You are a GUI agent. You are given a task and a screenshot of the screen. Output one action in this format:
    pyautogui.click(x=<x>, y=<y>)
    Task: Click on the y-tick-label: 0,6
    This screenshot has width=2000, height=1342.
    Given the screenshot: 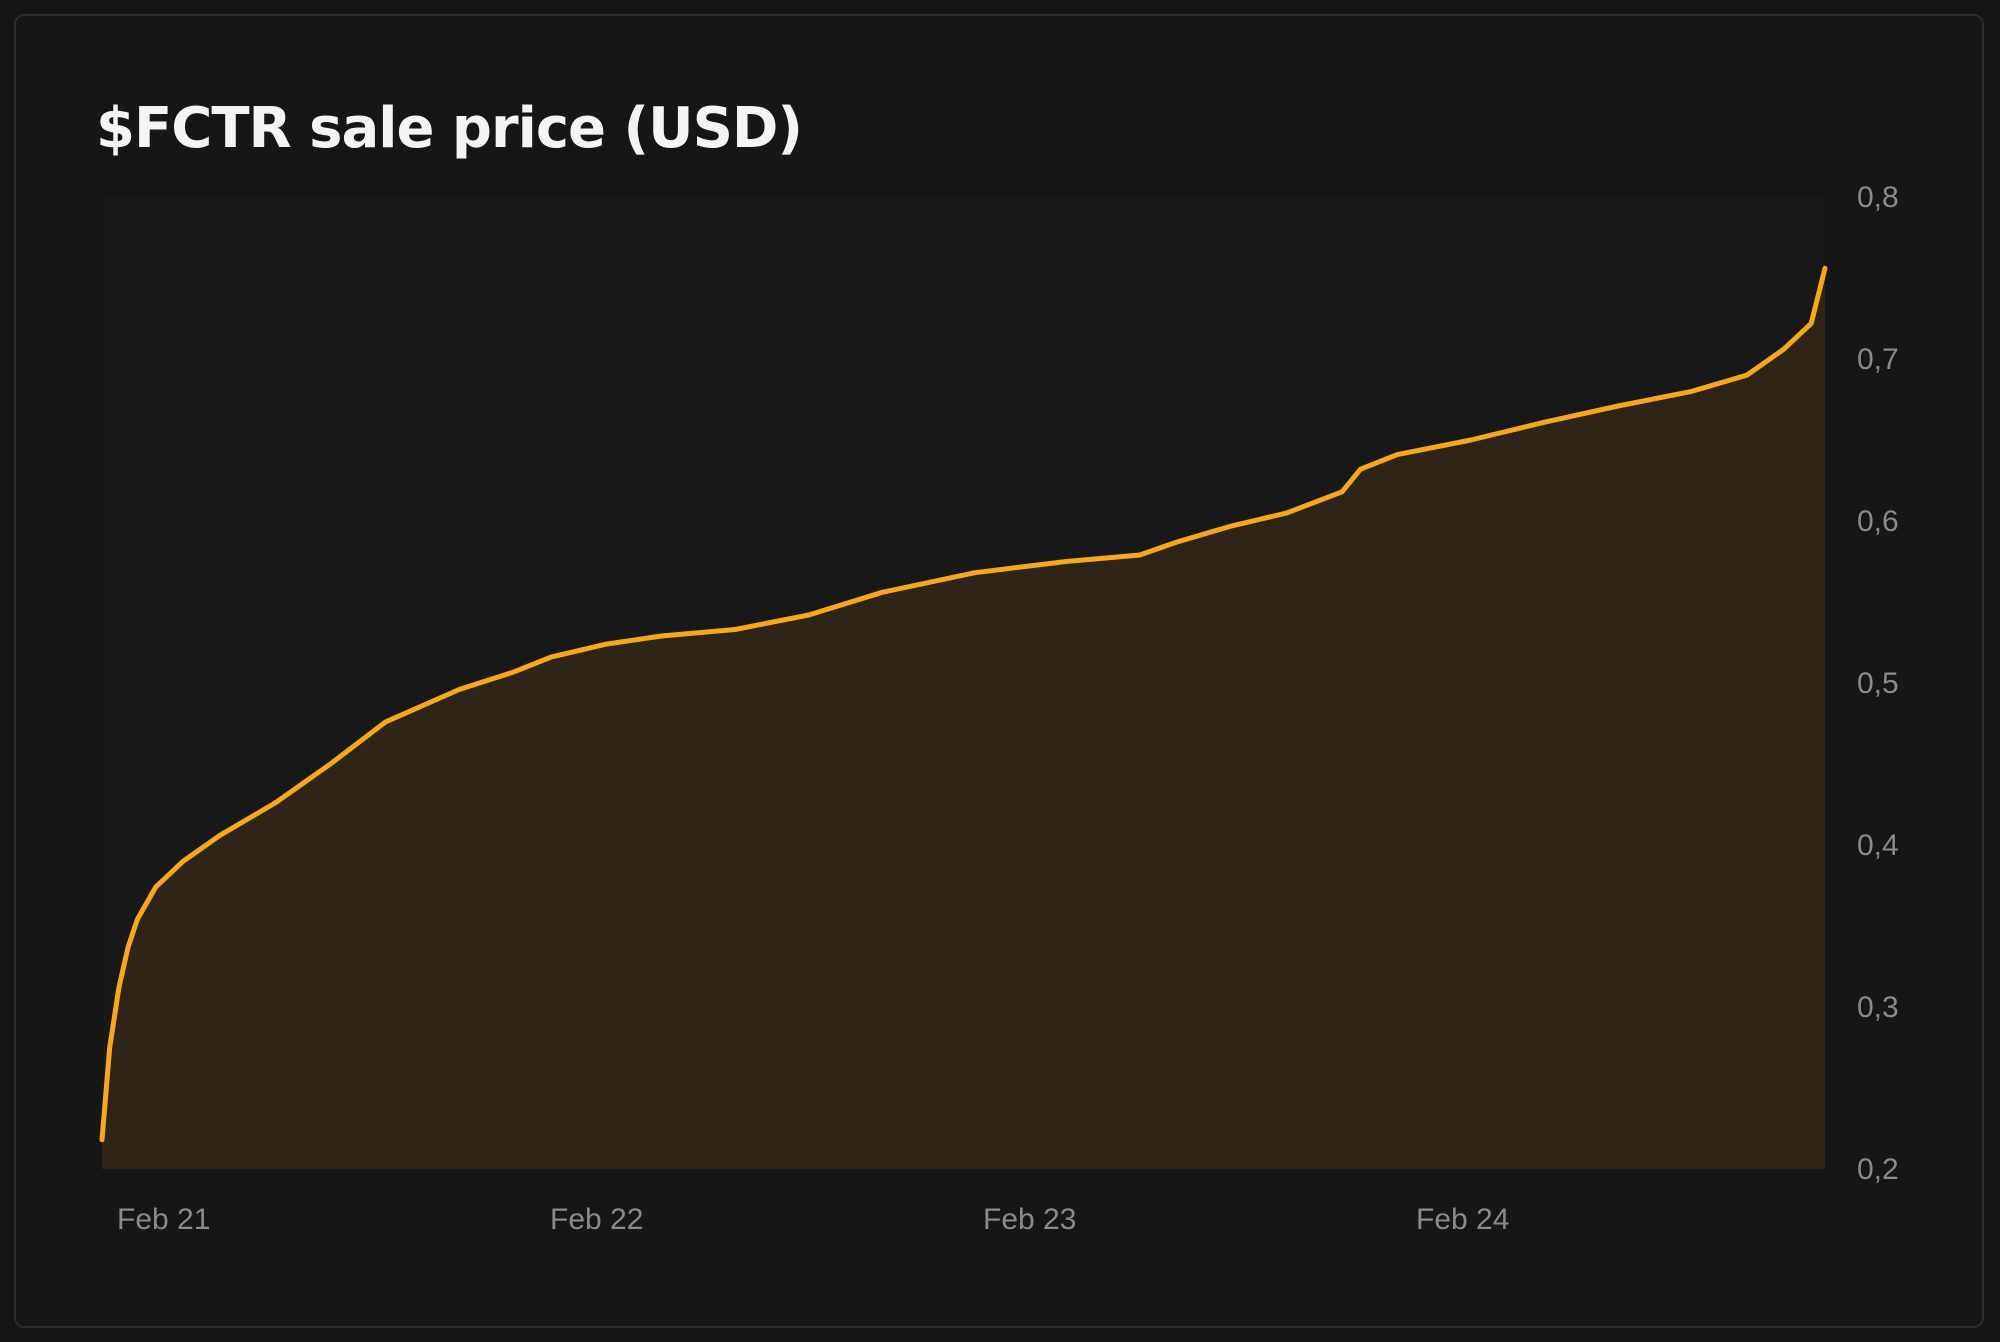 What is the action you would take?
    pyautogui.click(x=1878, y=521)
    